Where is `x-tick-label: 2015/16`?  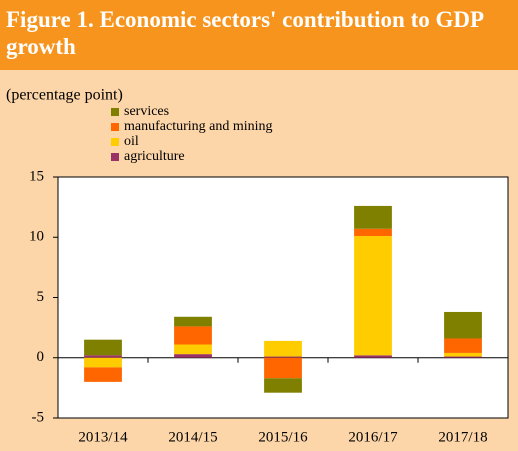 x-tick-label: 2015/16 is located at coordinates (283, 437).